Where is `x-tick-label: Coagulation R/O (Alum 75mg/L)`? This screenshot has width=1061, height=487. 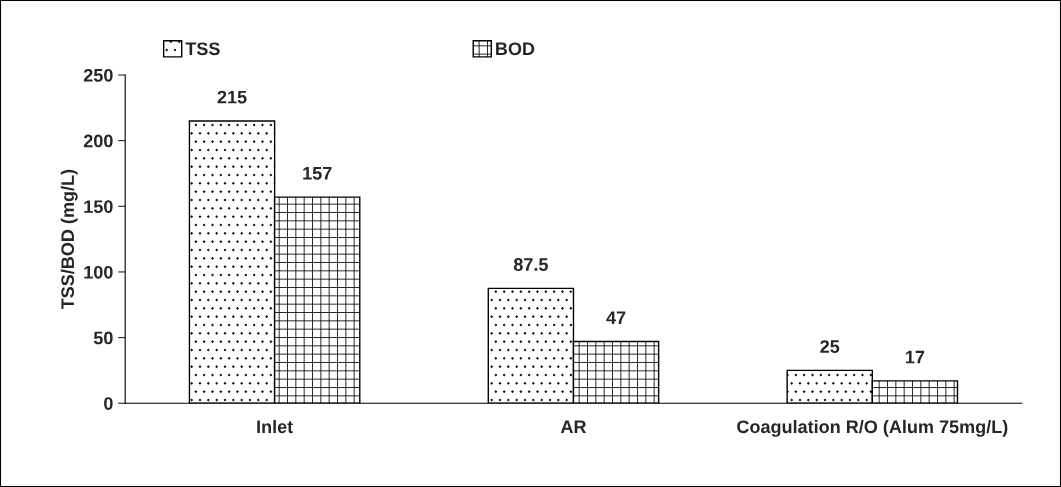
x-tick-label: Coagulation R/O (Alum 75mg/L) is located at coordinates (872, 428).